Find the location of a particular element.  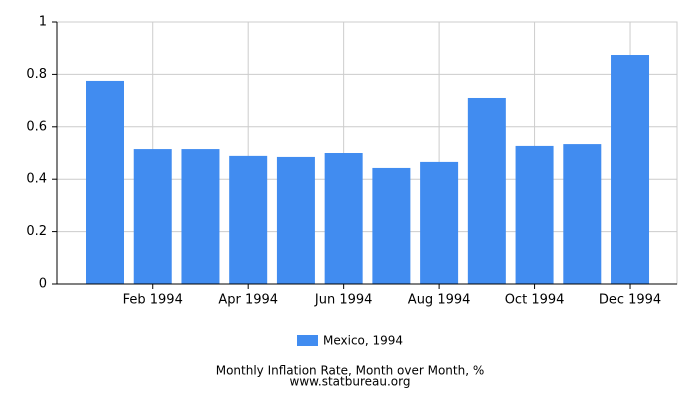

x-tick-label: Apr 1994 is located at coordinates (248, 300).